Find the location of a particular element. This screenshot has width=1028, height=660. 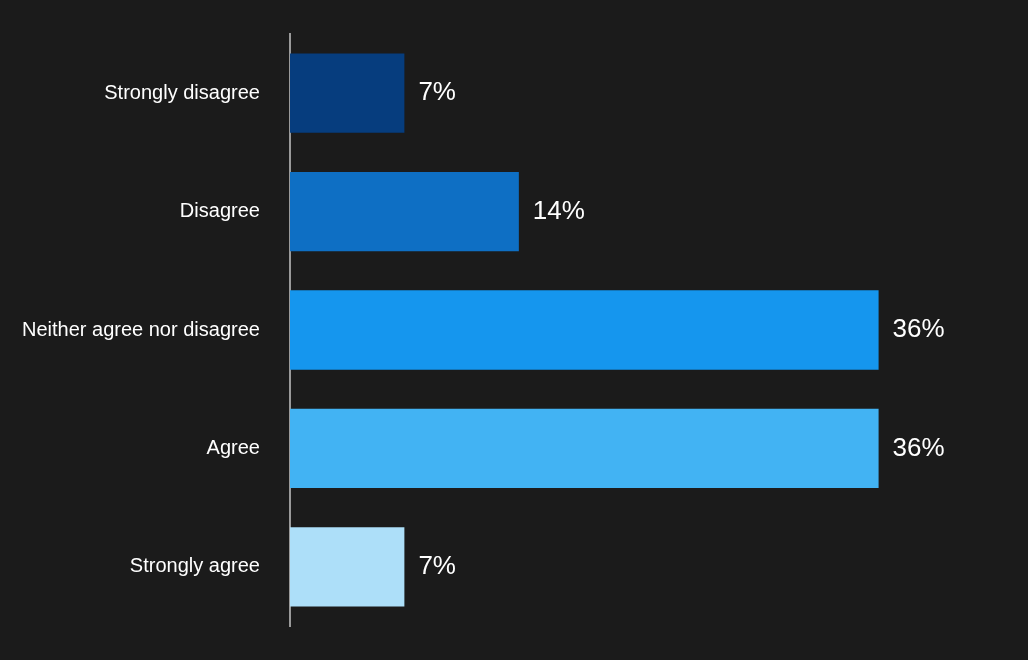

y-tick-label: Strongly agree is located at coordinates (194, 565).